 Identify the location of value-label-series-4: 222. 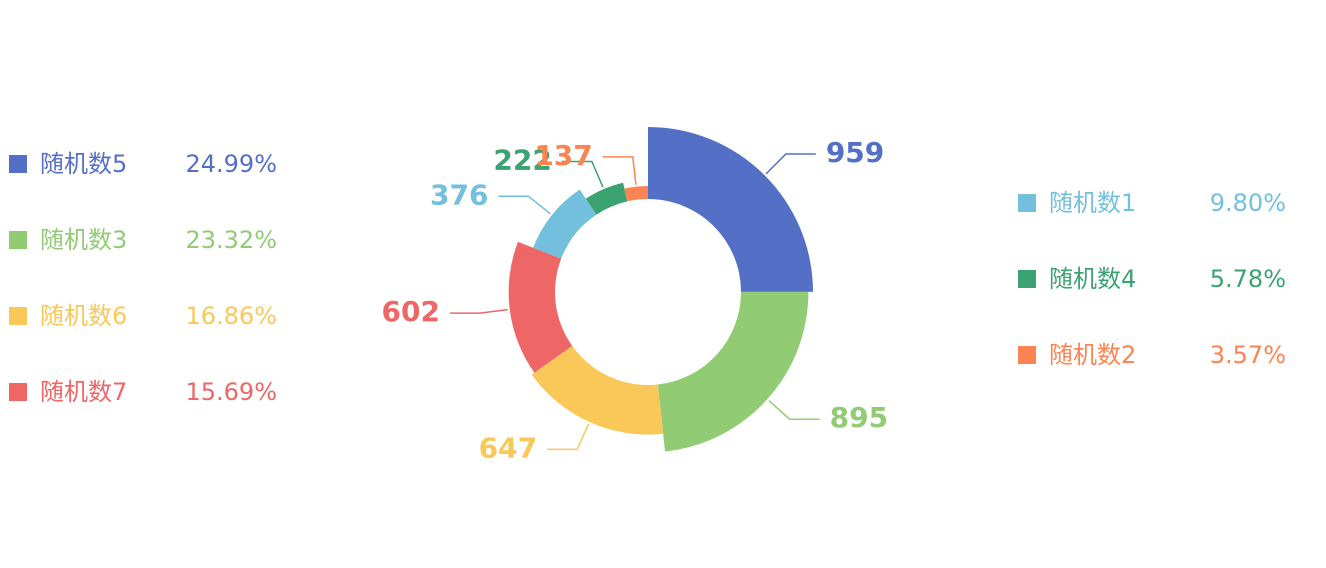
(522, 159).